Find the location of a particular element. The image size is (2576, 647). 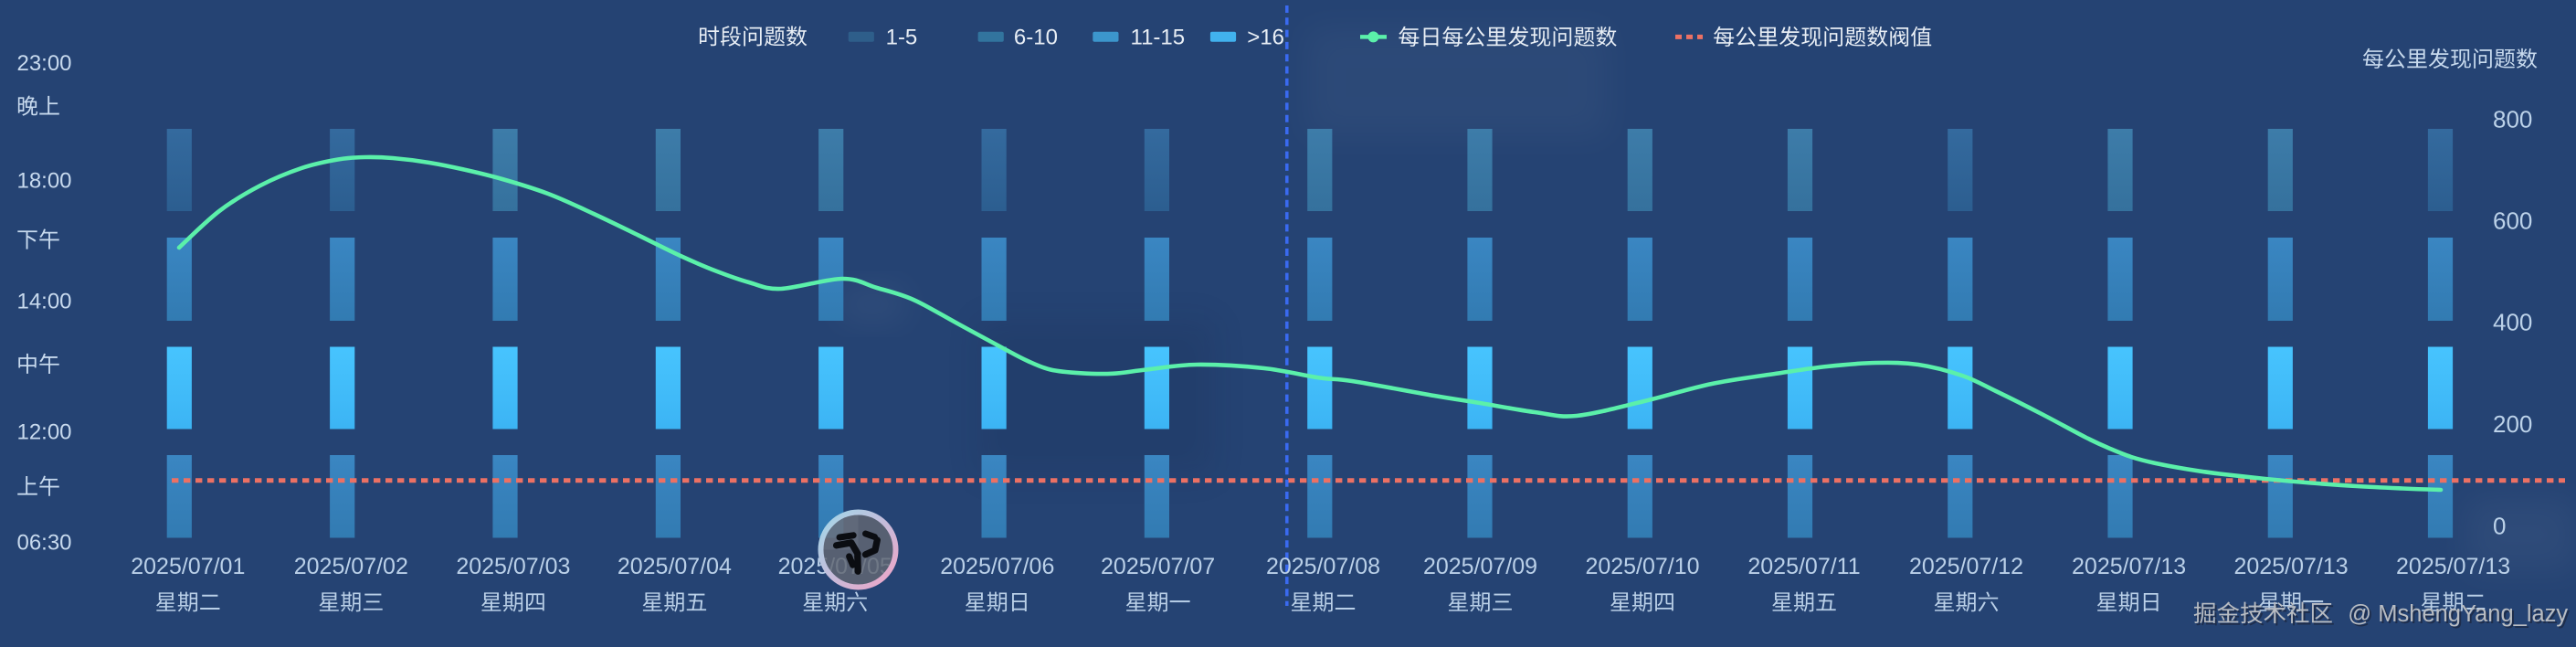

svg-text: 2025/07/11 is located at coordinates (1803, 567).